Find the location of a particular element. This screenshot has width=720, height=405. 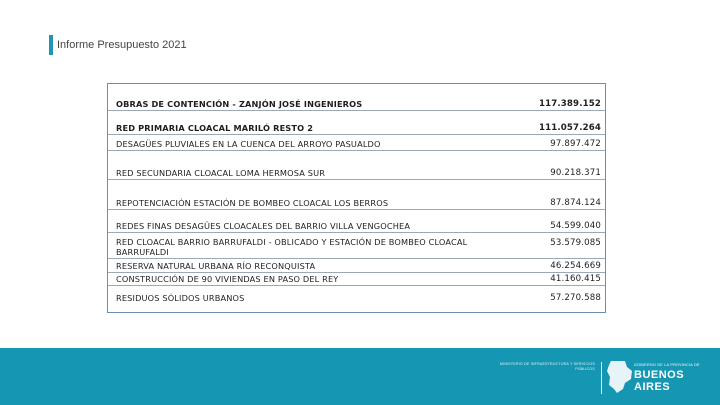

project-name: RESIDUOS SÓLIDOS URBANOS is located at coordinates (180, 297).